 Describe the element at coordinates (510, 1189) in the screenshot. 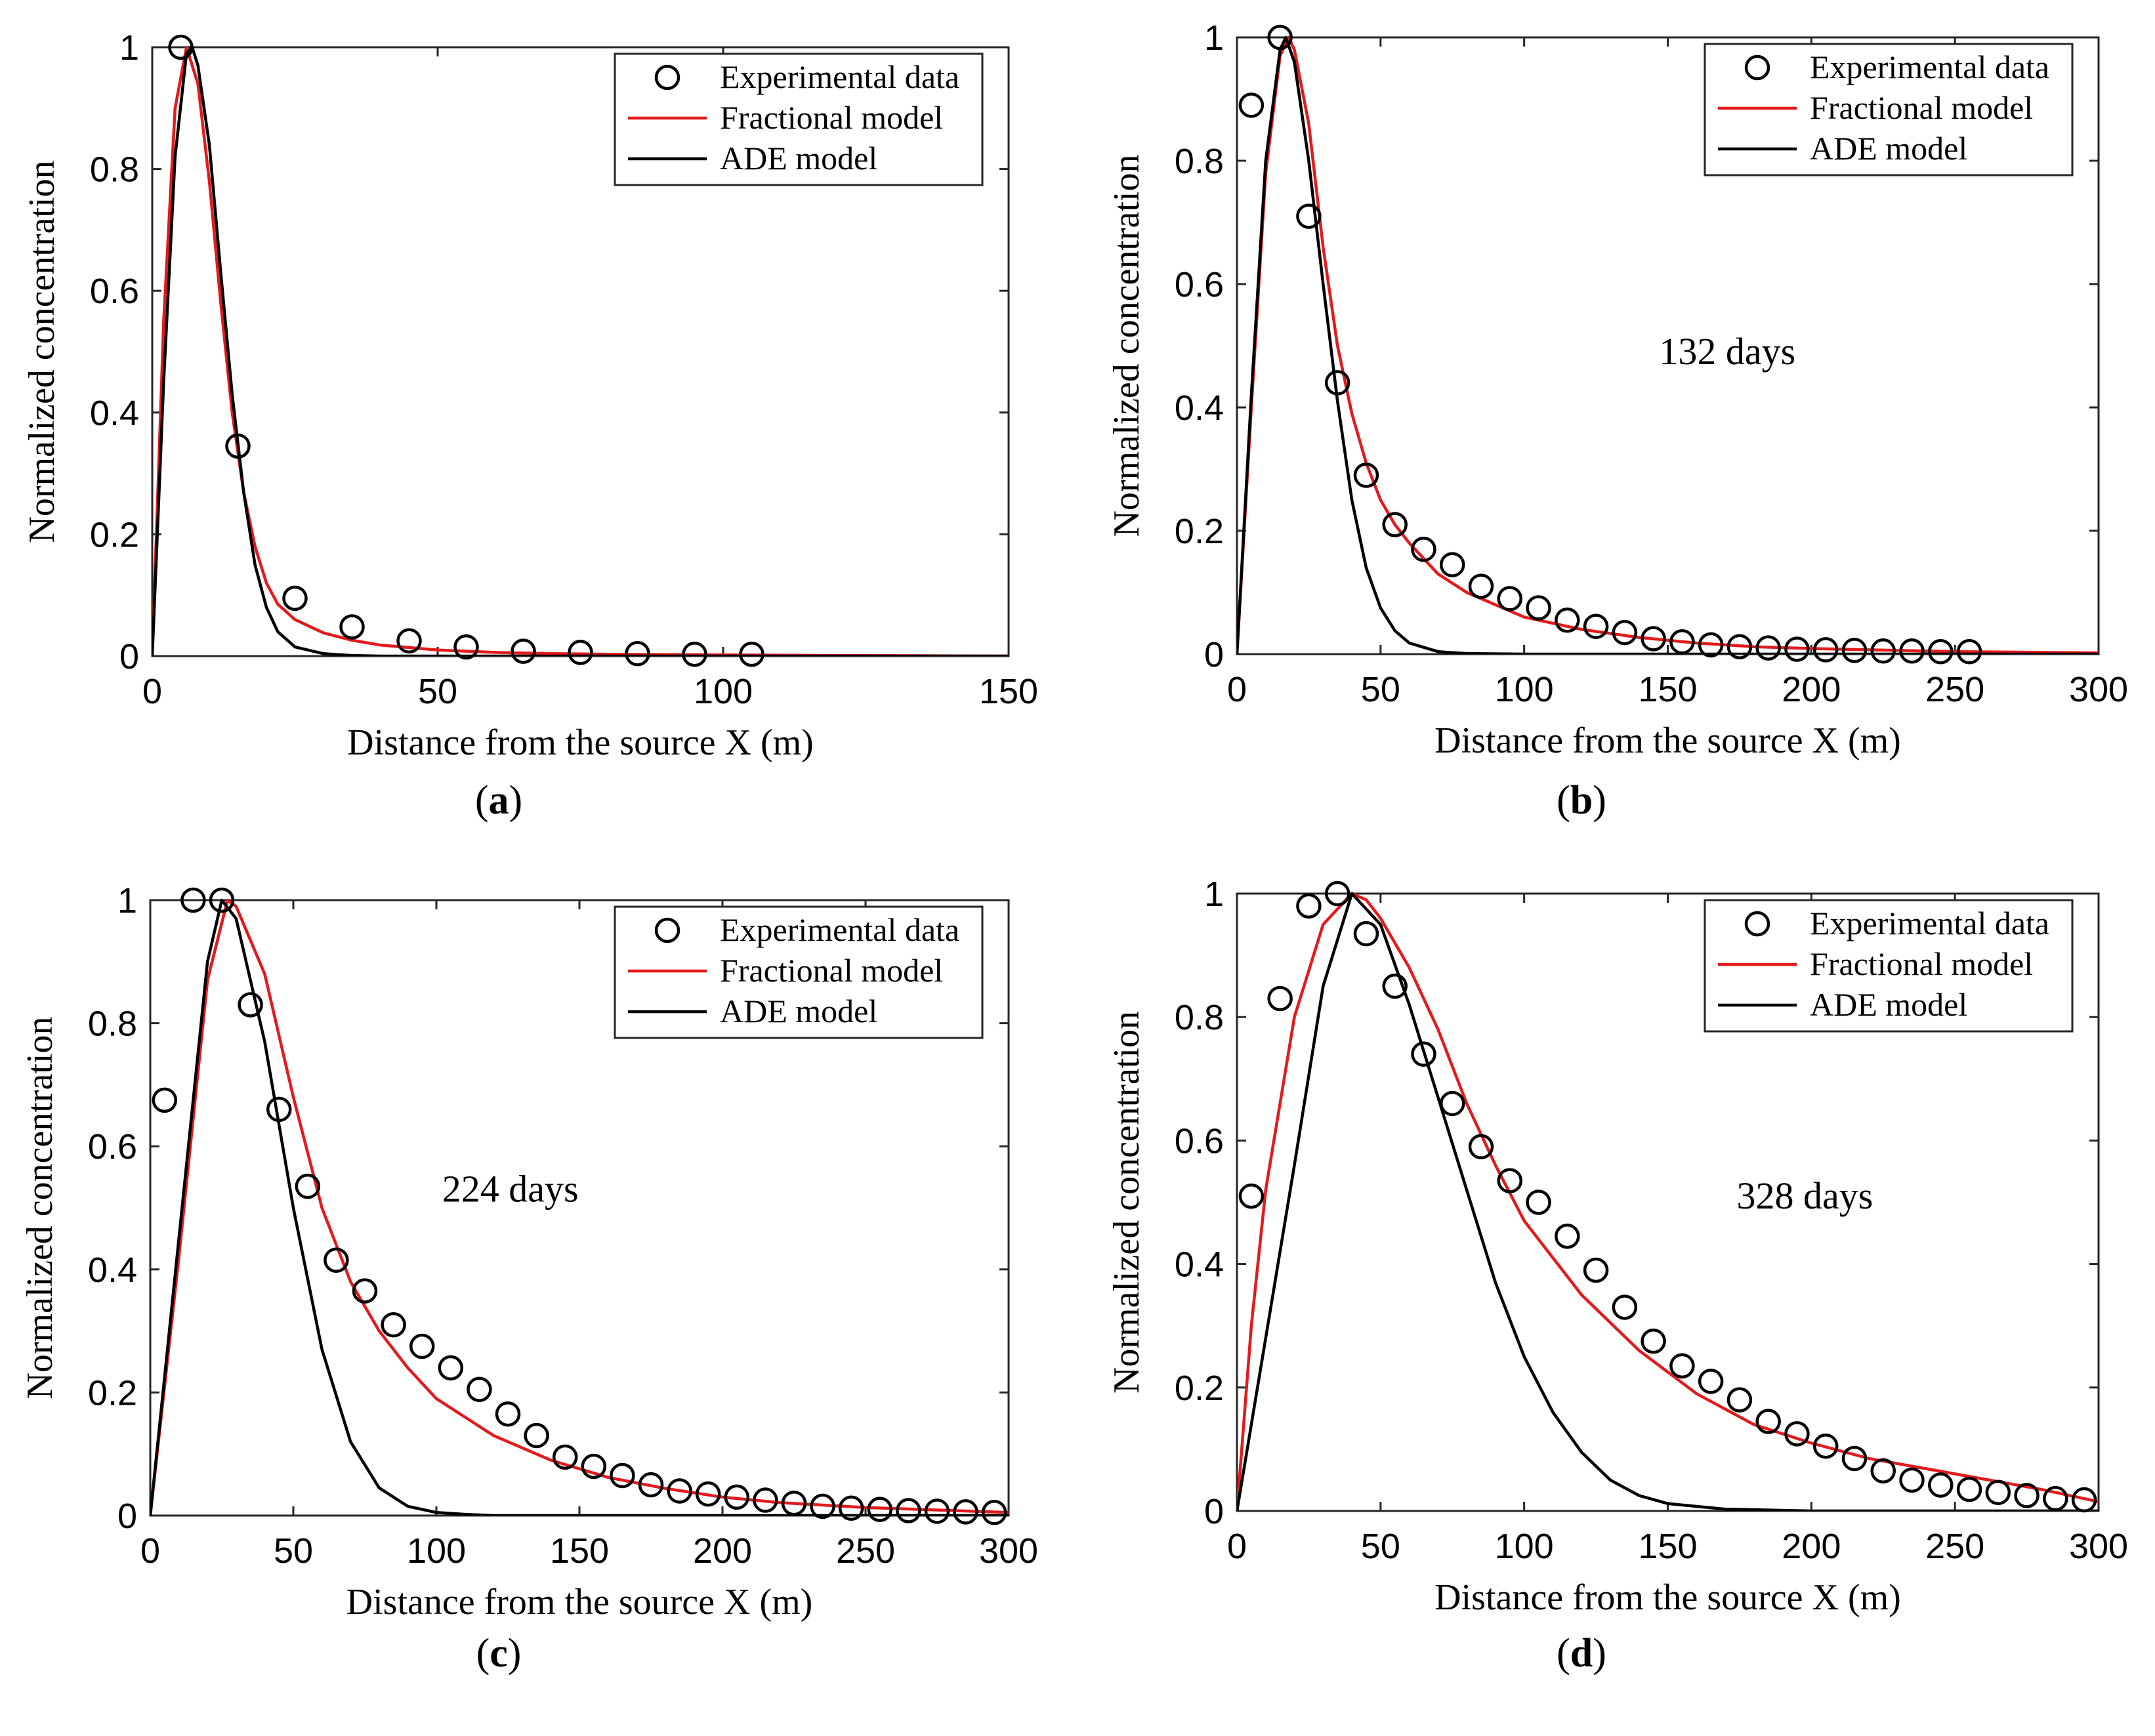

I see `elapsed-time-annotation: 224 days` at that location.